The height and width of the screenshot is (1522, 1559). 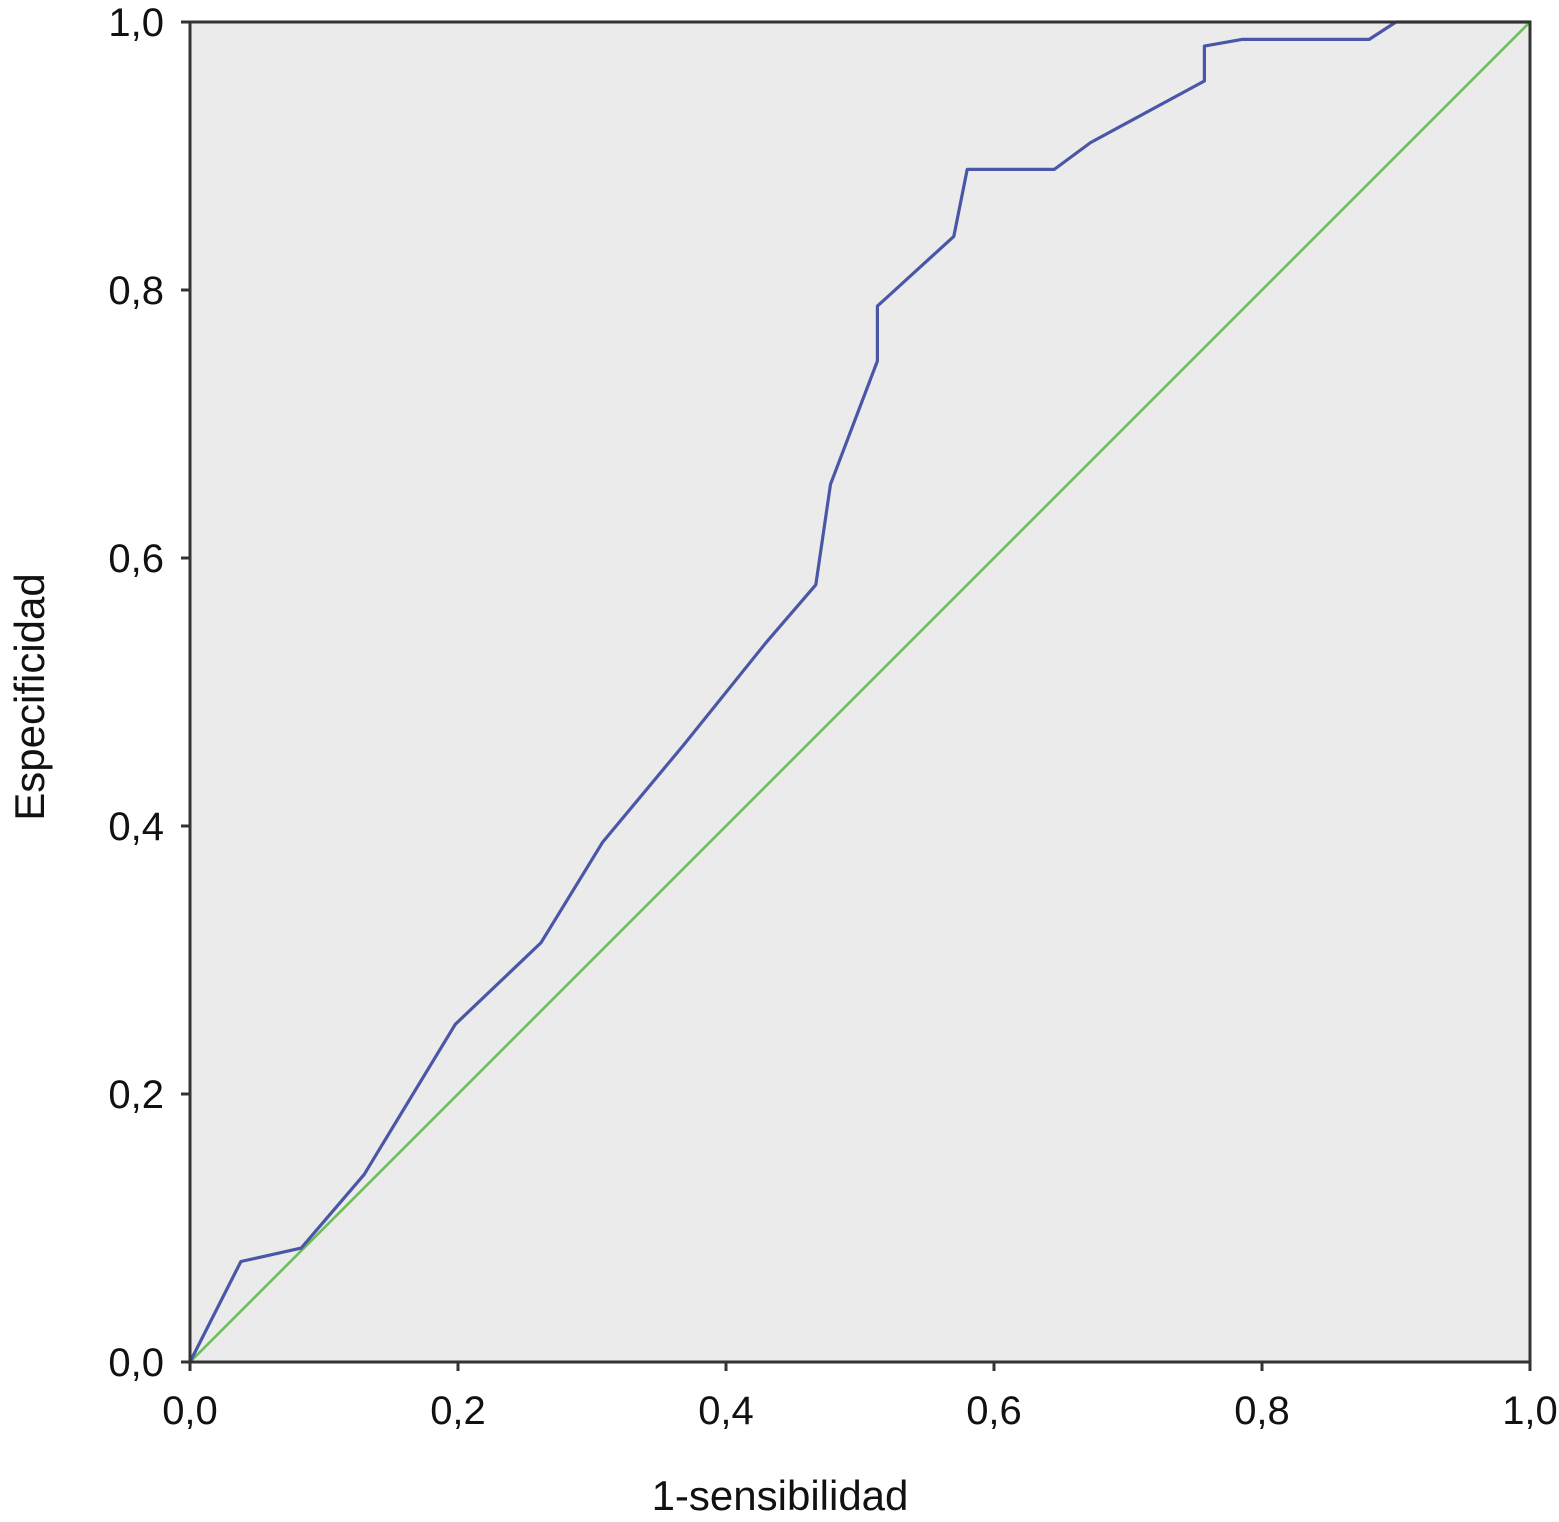 I want to click on x-axis-title: 1-sensibilidad, so click(x=780, y=1495).